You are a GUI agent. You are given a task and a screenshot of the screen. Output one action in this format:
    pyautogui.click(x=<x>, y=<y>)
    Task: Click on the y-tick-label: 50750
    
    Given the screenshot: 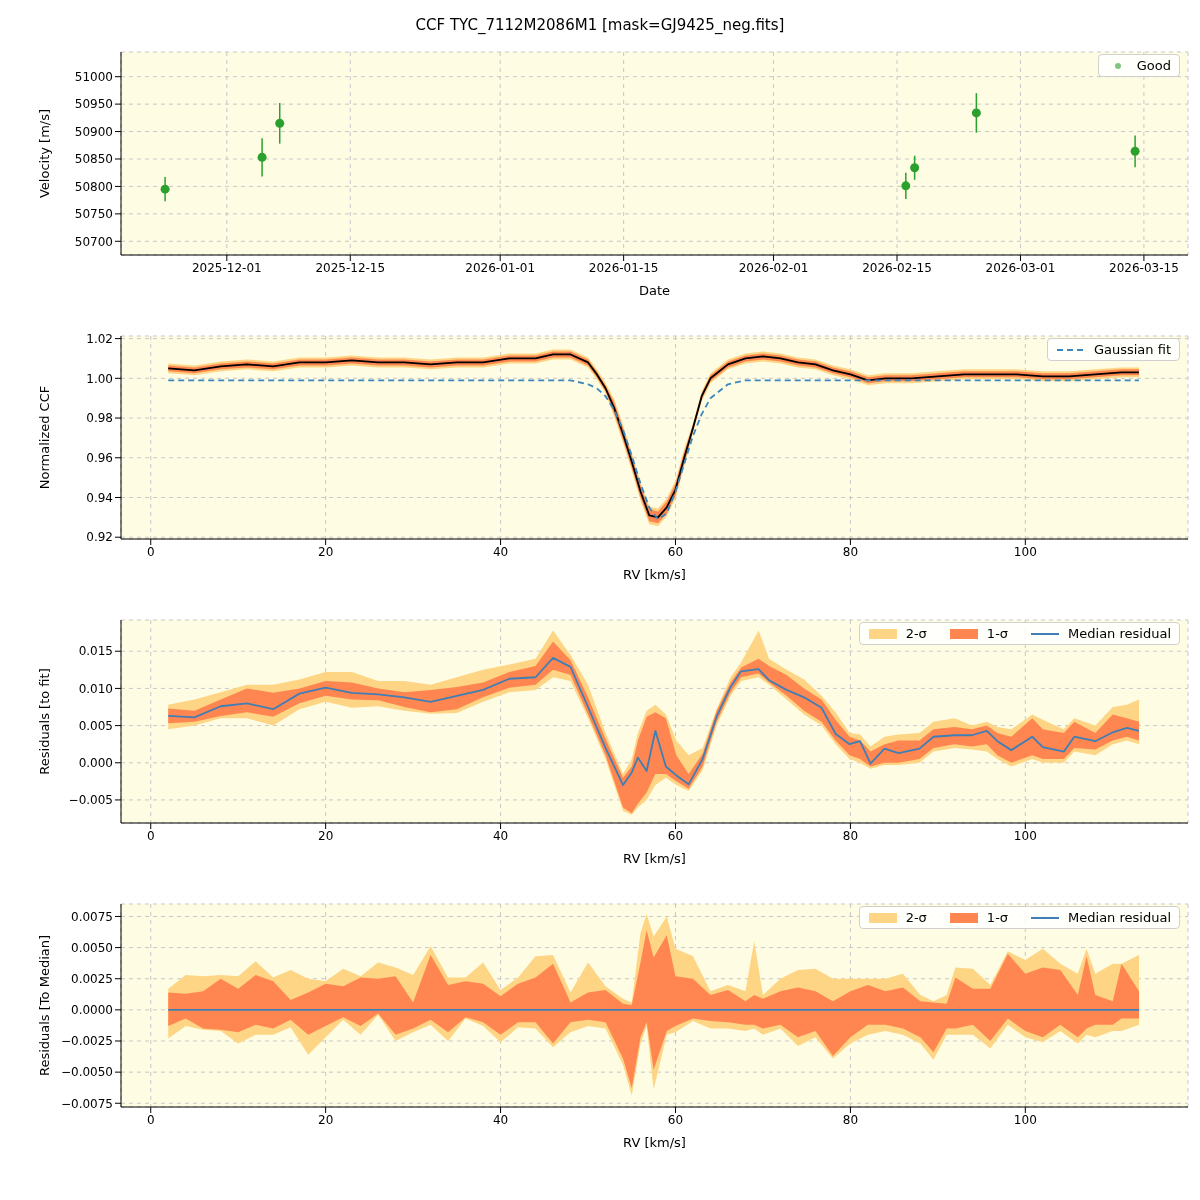 What is the action you would take?
    pyautogui.click(x=93, y=214)
    